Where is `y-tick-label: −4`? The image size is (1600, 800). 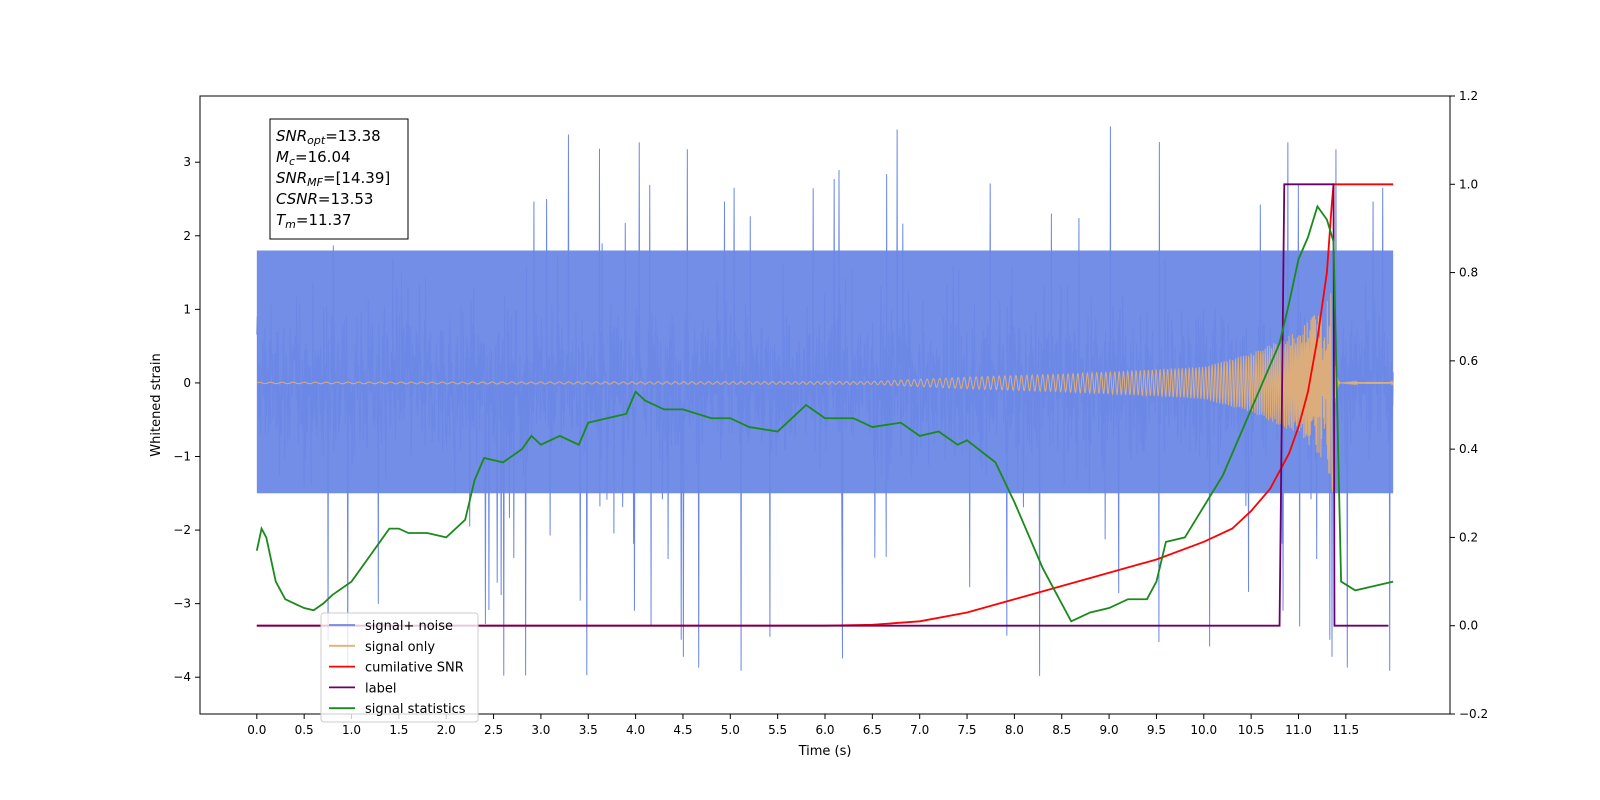 y-tick-label: −4 is located at coordinates (182, 677).